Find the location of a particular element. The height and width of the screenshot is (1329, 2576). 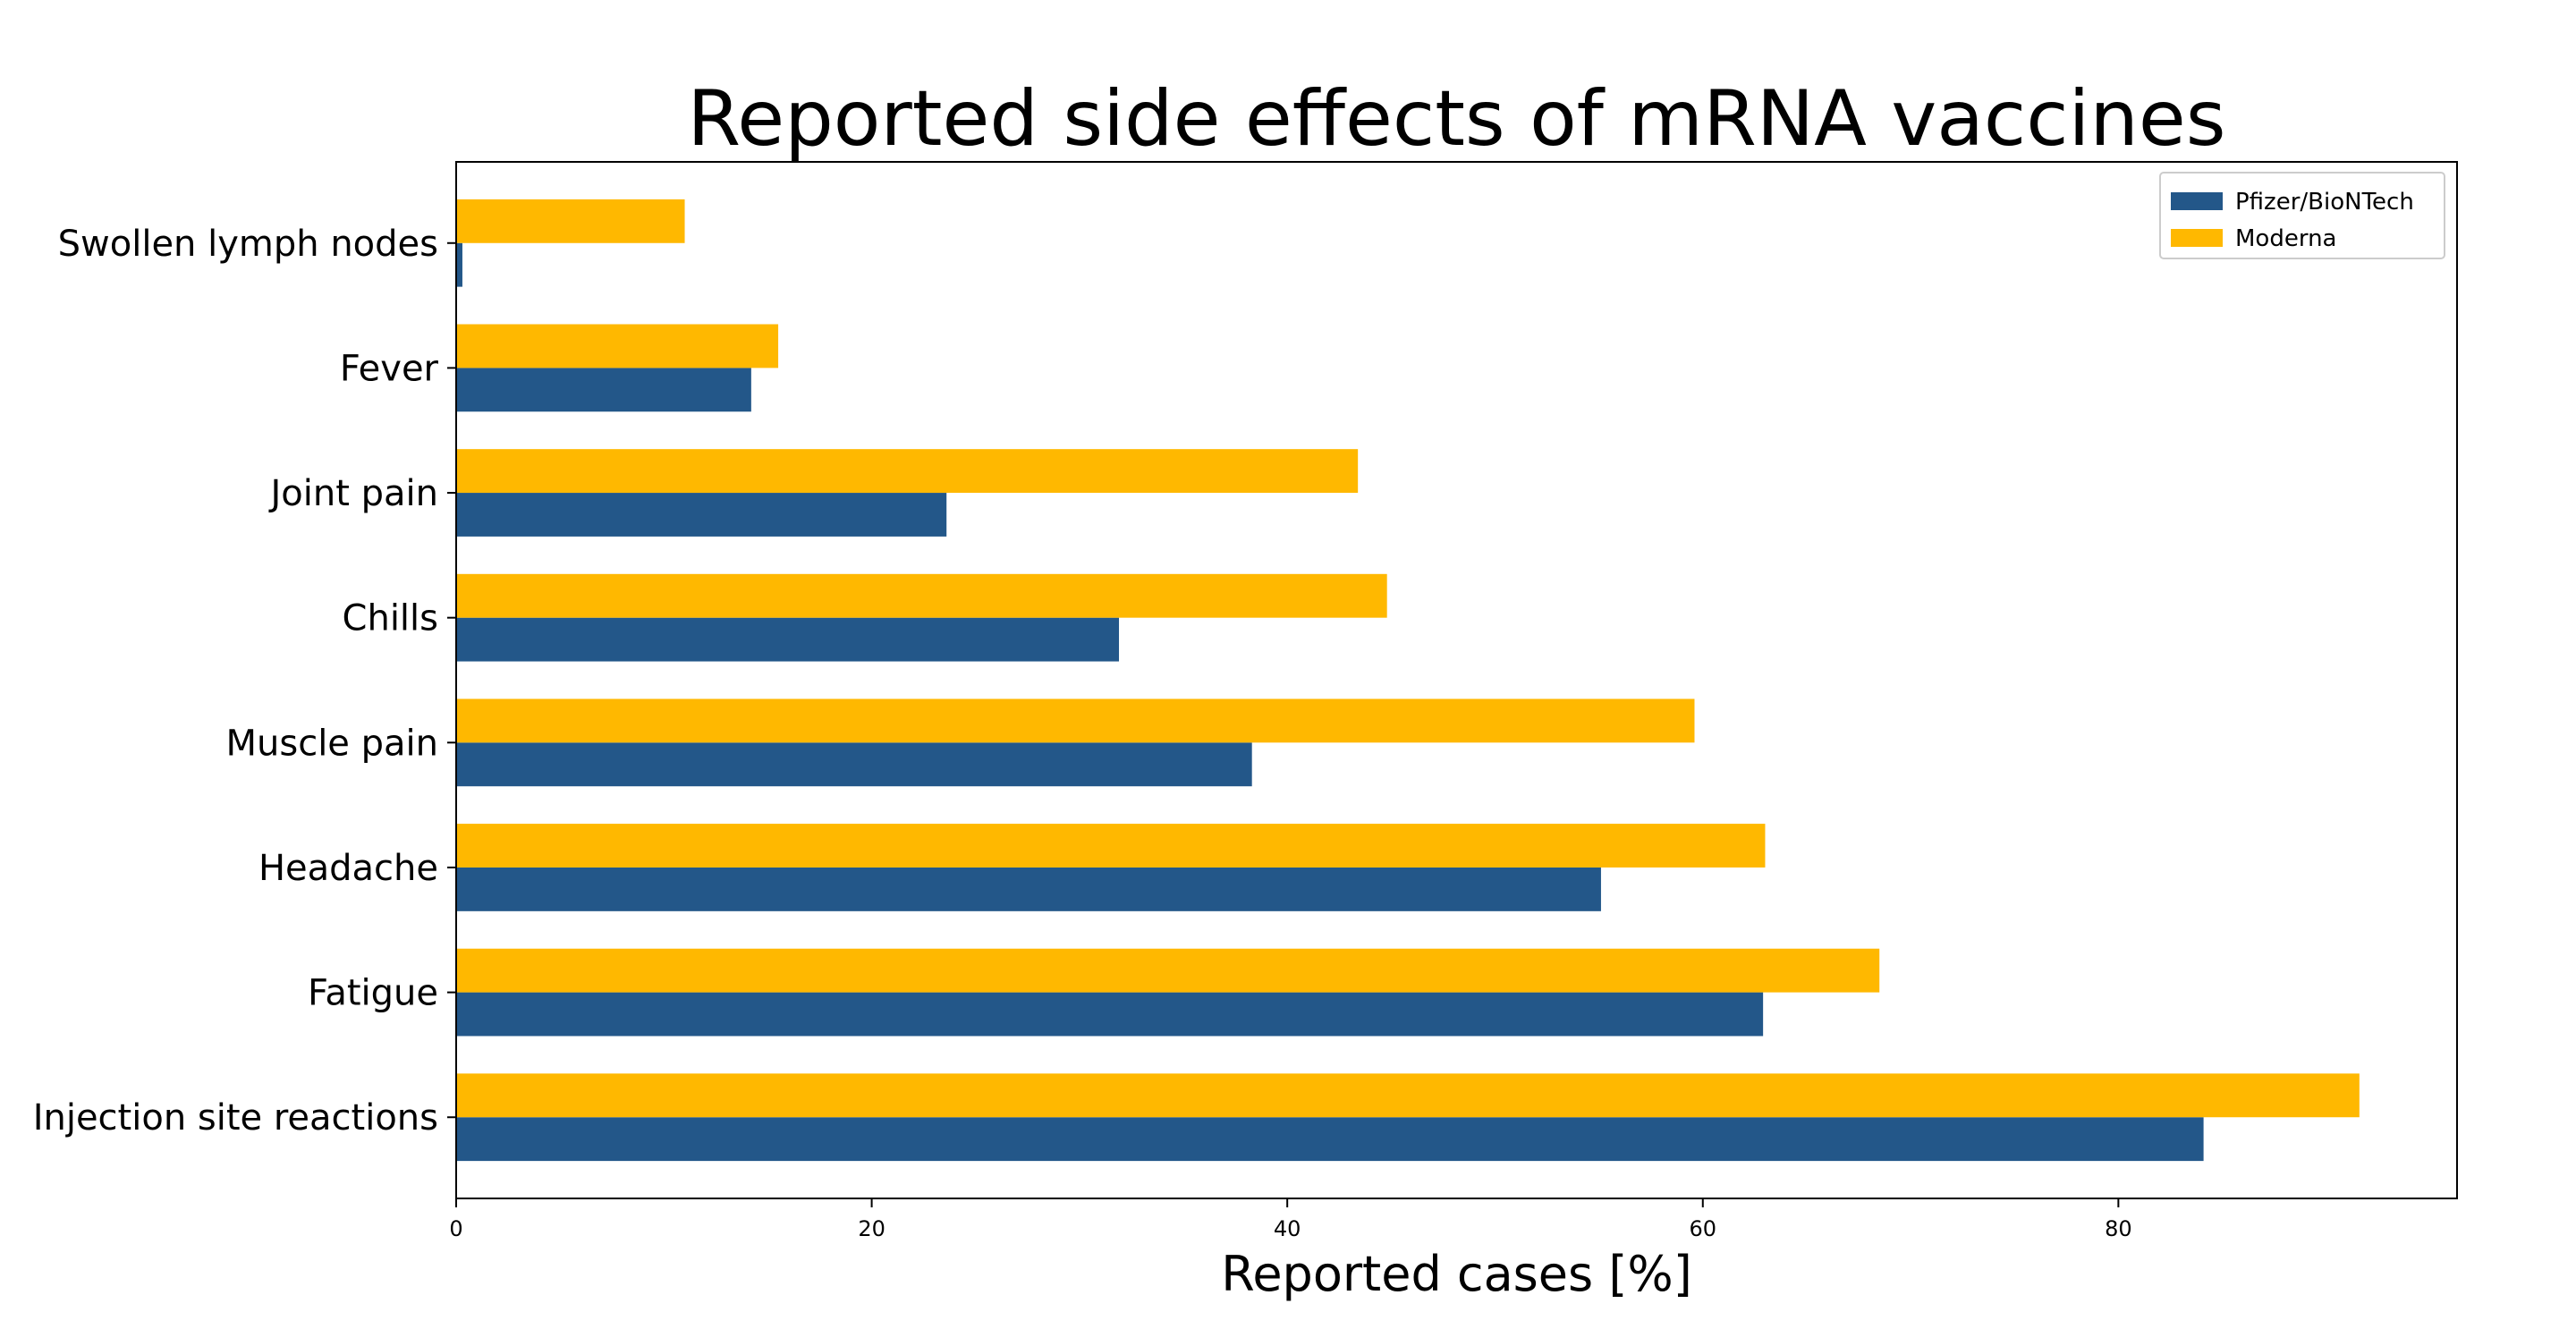

bar-moderna-muscle-pain is located at coordinates (1075, 720).